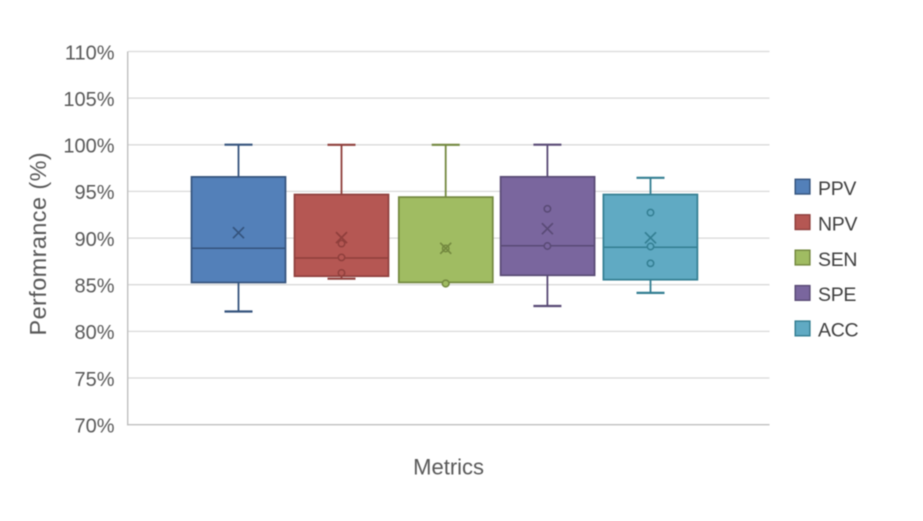  What do you see at coordinates (448, 467) in the screenshot?
I see `svg-text: Metrics` at bounding box center [448, 467].